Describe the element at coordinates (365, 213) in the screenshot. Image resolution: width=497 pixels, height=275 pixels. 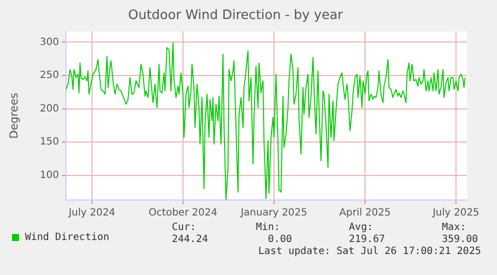
I see `x-tick-label: April 2025` at that location.